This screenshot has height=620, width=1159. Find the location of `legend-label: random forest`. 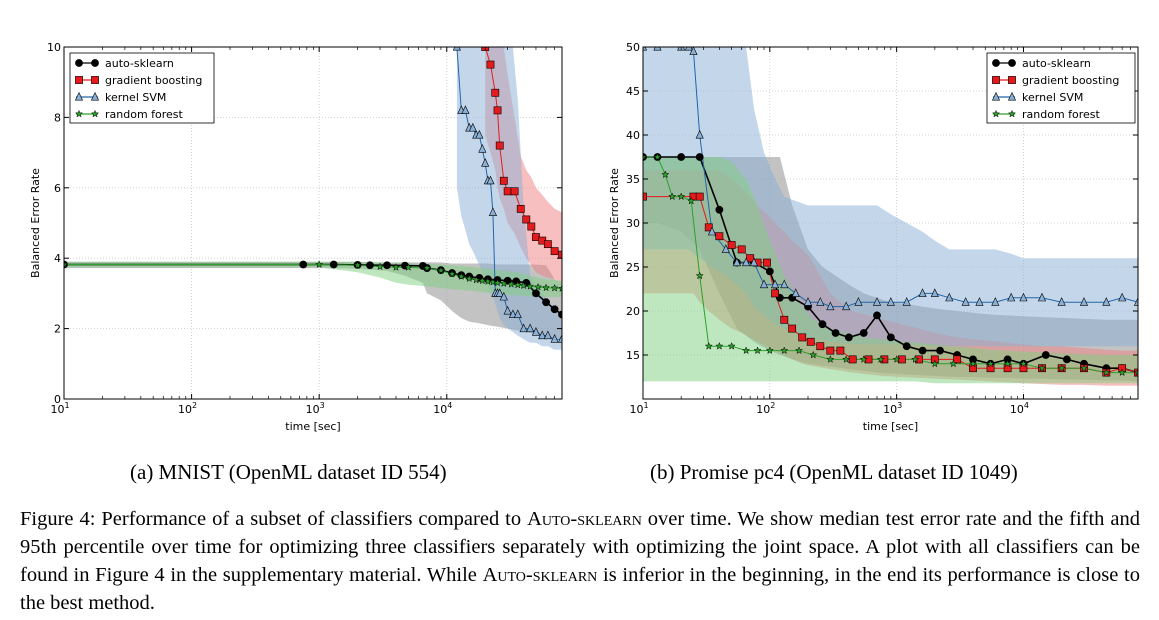

legend-label: random forest is located at coordinates (1061, 114).